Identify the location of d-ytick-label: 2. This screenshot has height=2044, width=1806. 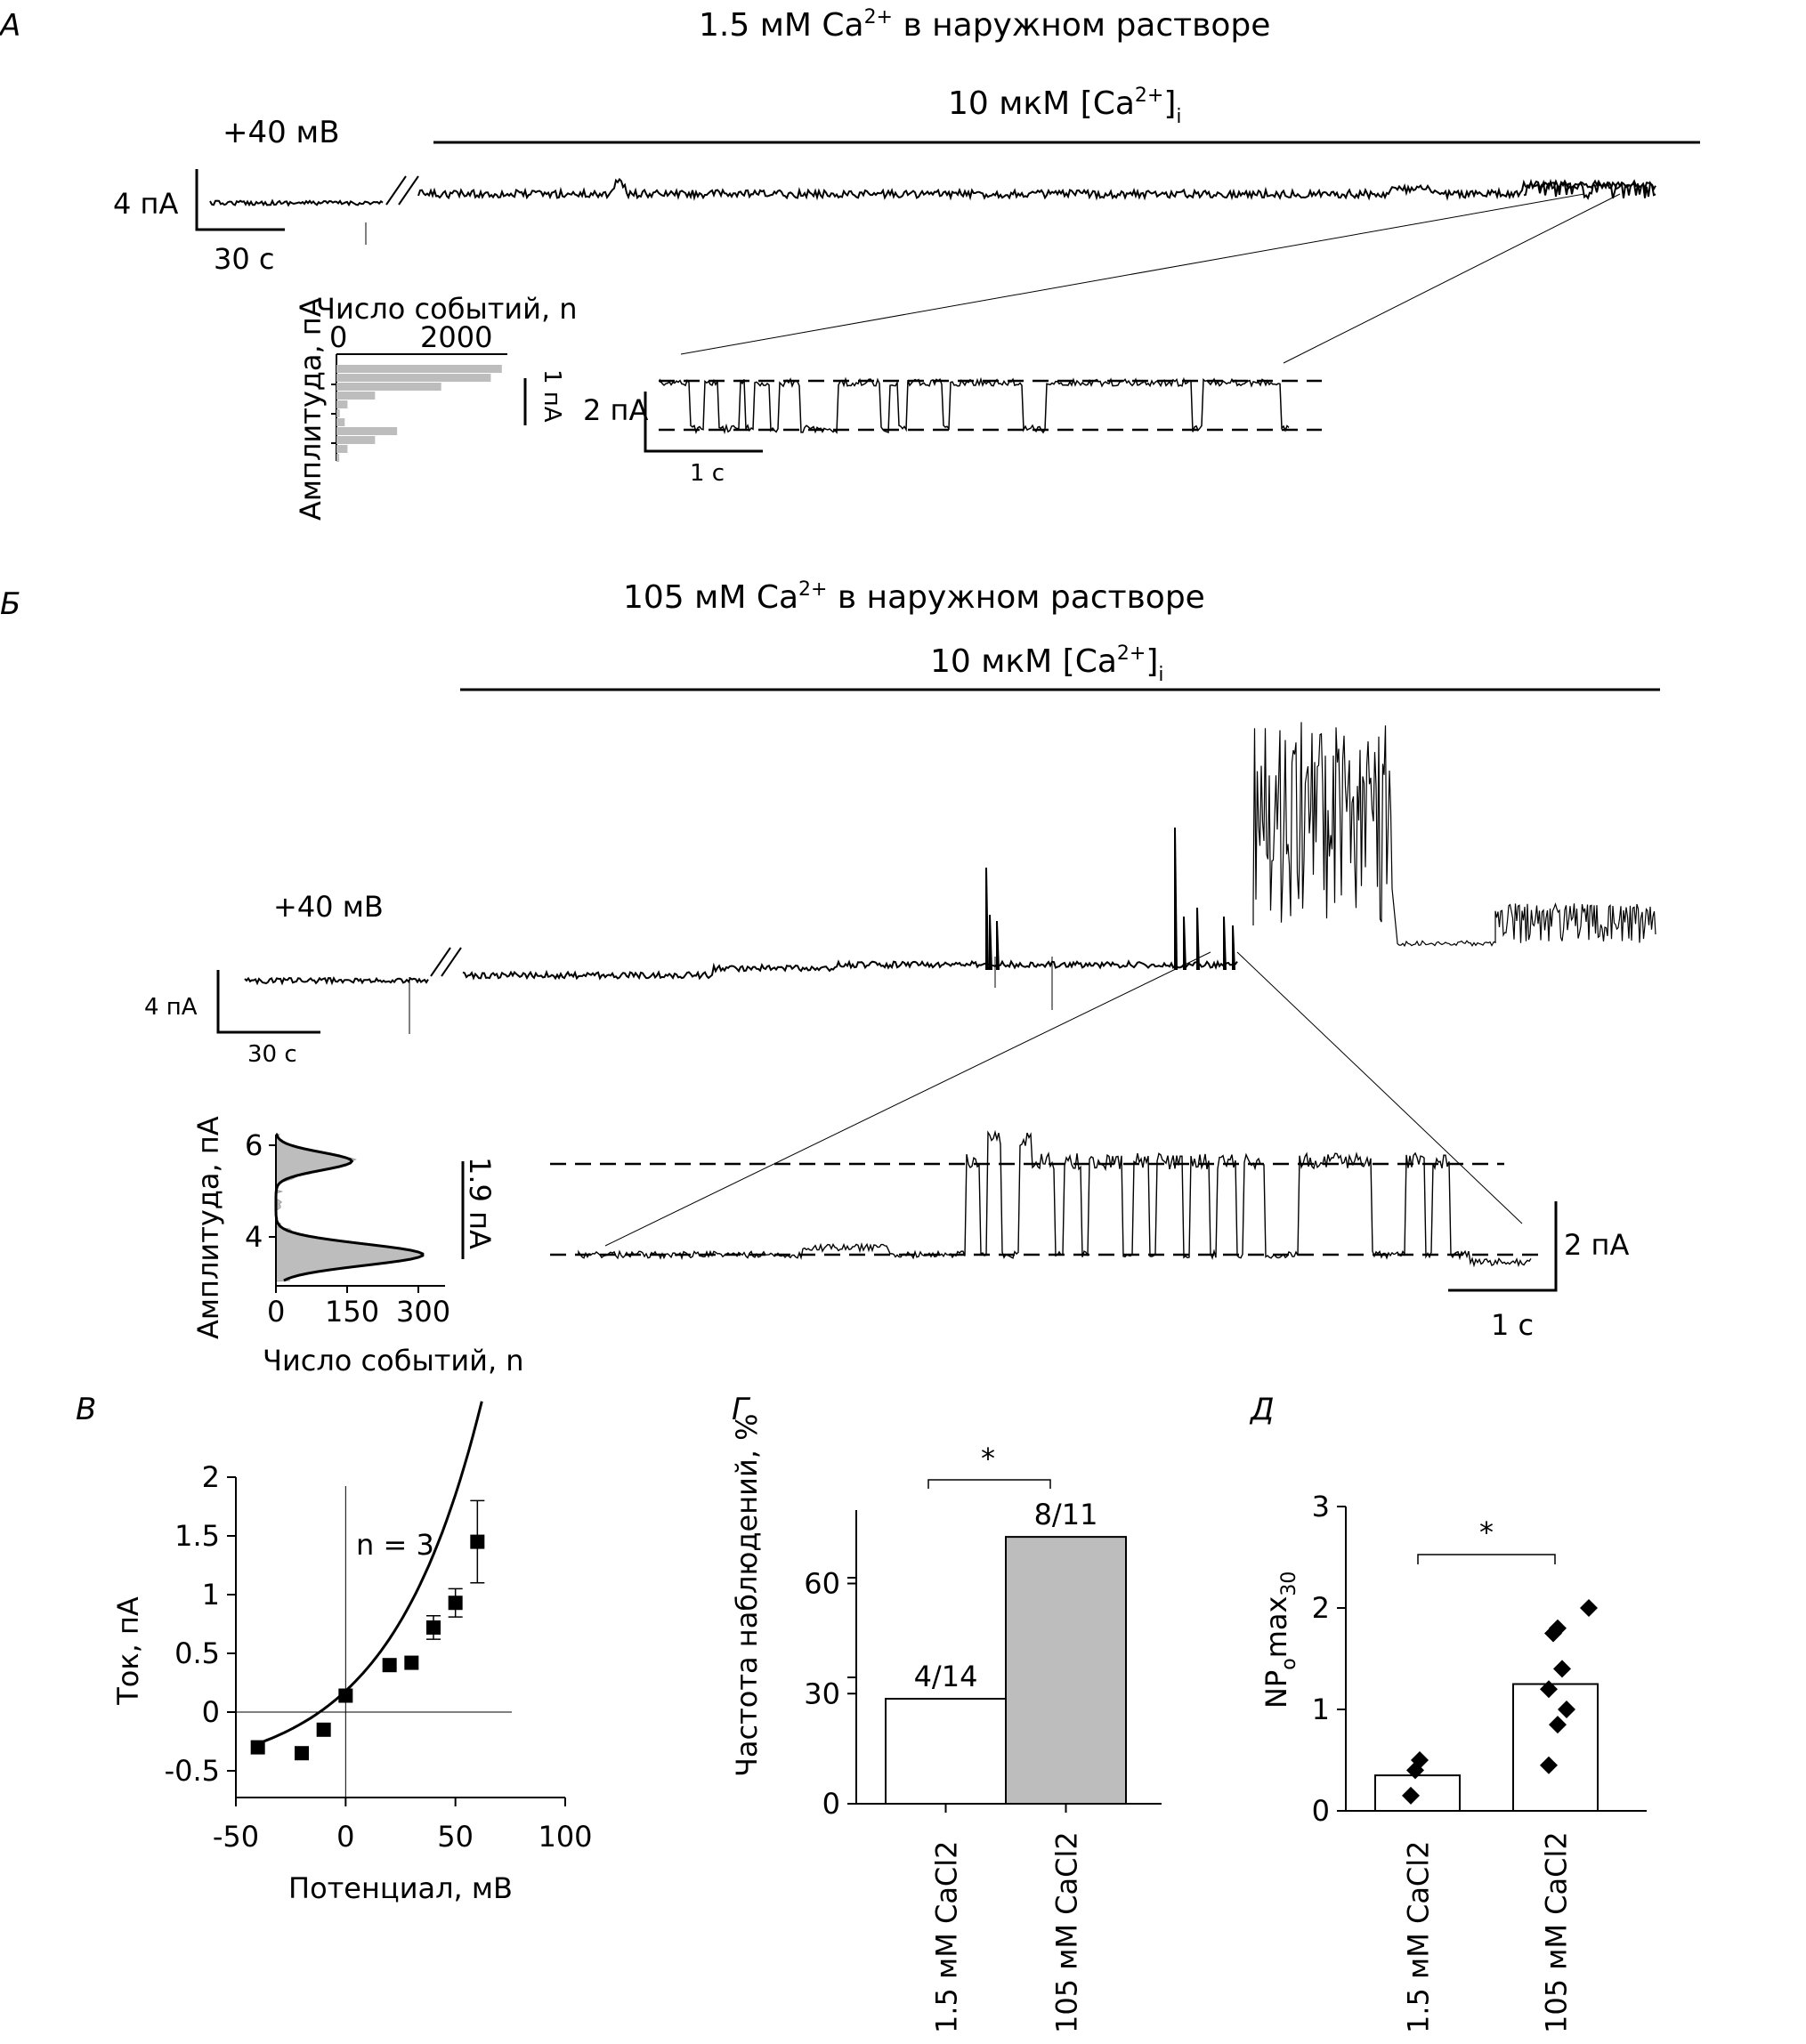
(1321, 1608).